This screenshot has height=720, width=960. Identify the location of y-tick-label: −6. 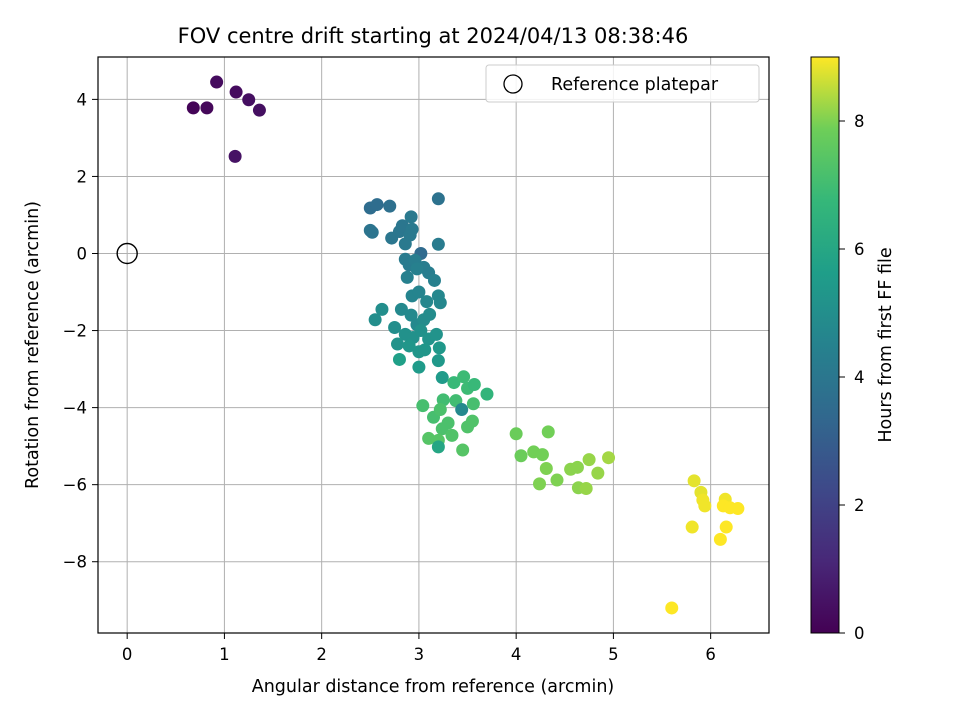
(75, 485).